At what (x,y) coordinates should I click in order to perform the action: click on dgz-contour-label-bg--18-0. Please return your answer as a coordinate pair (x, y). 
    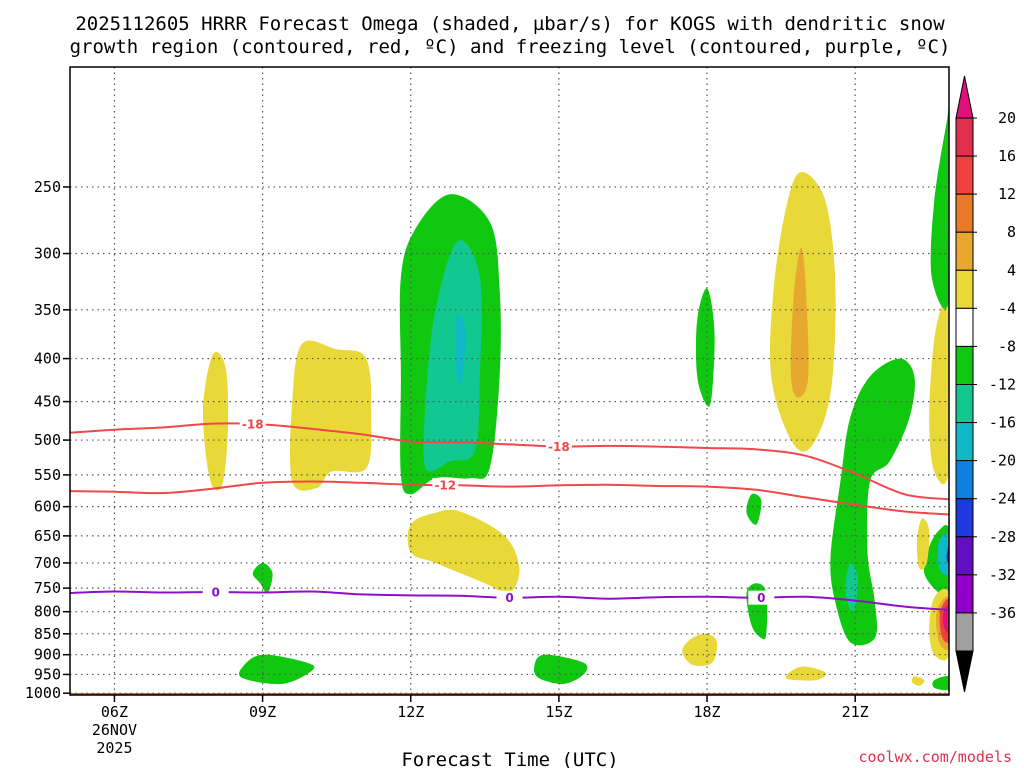
    Looking at the image, I should click on (252, 424).